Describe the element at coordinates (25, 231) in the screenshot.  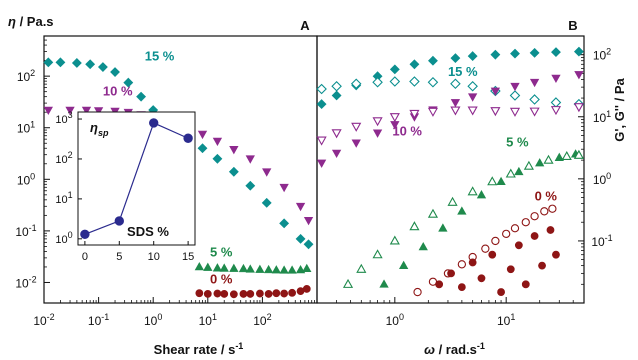
I see `a-ytick-label-1: 10⁻¹` at that location.